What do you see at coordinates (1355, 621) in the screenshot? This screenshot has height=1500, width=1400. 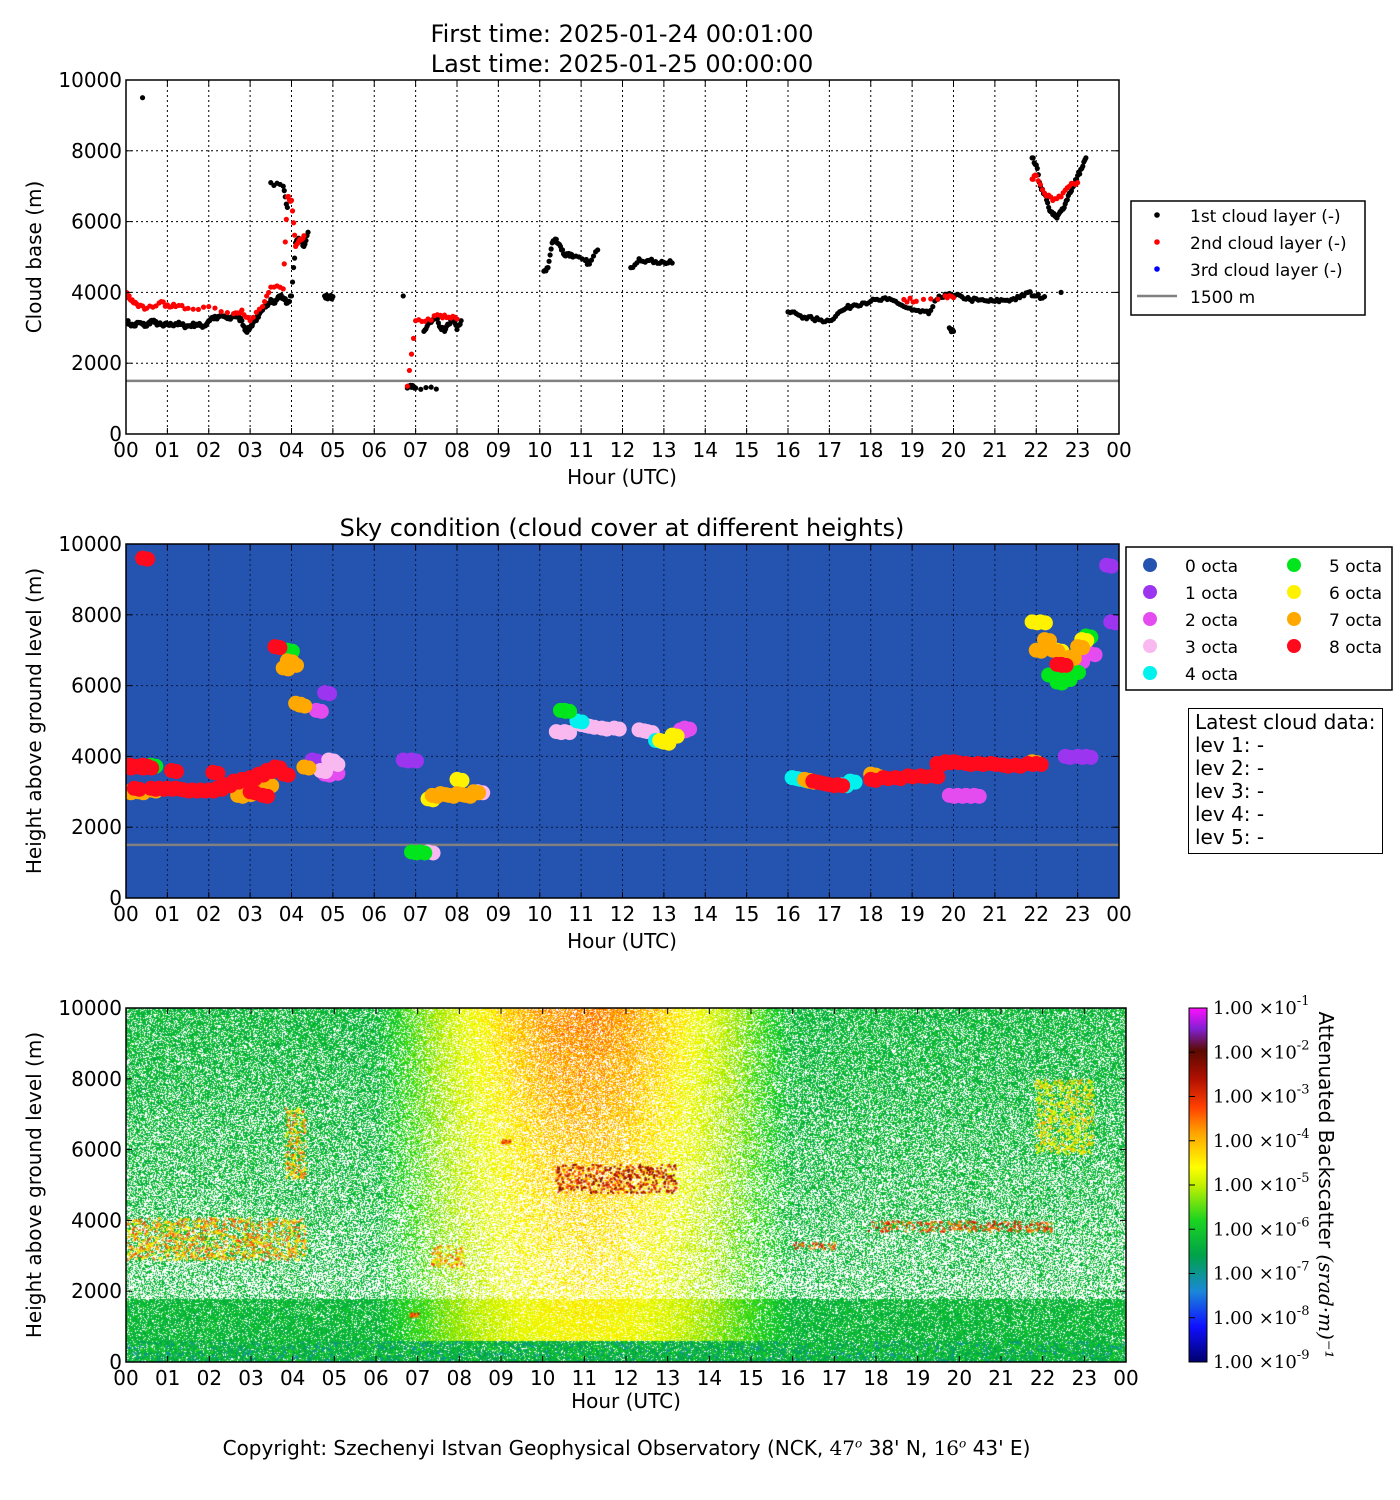 I see `legend-label-octa-7: 7 octa` at bounding box center [1355, 621].